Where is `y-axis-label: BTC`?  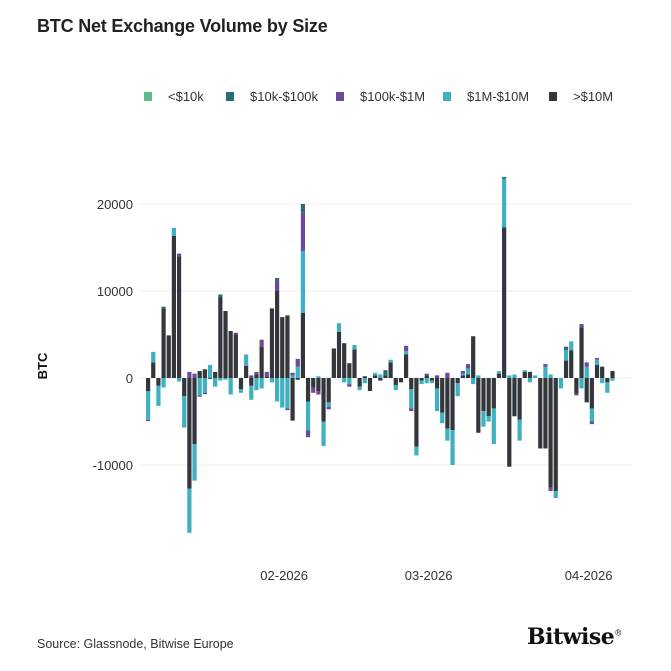 y-axis-label: BTC is located at coordinates (42, 365).